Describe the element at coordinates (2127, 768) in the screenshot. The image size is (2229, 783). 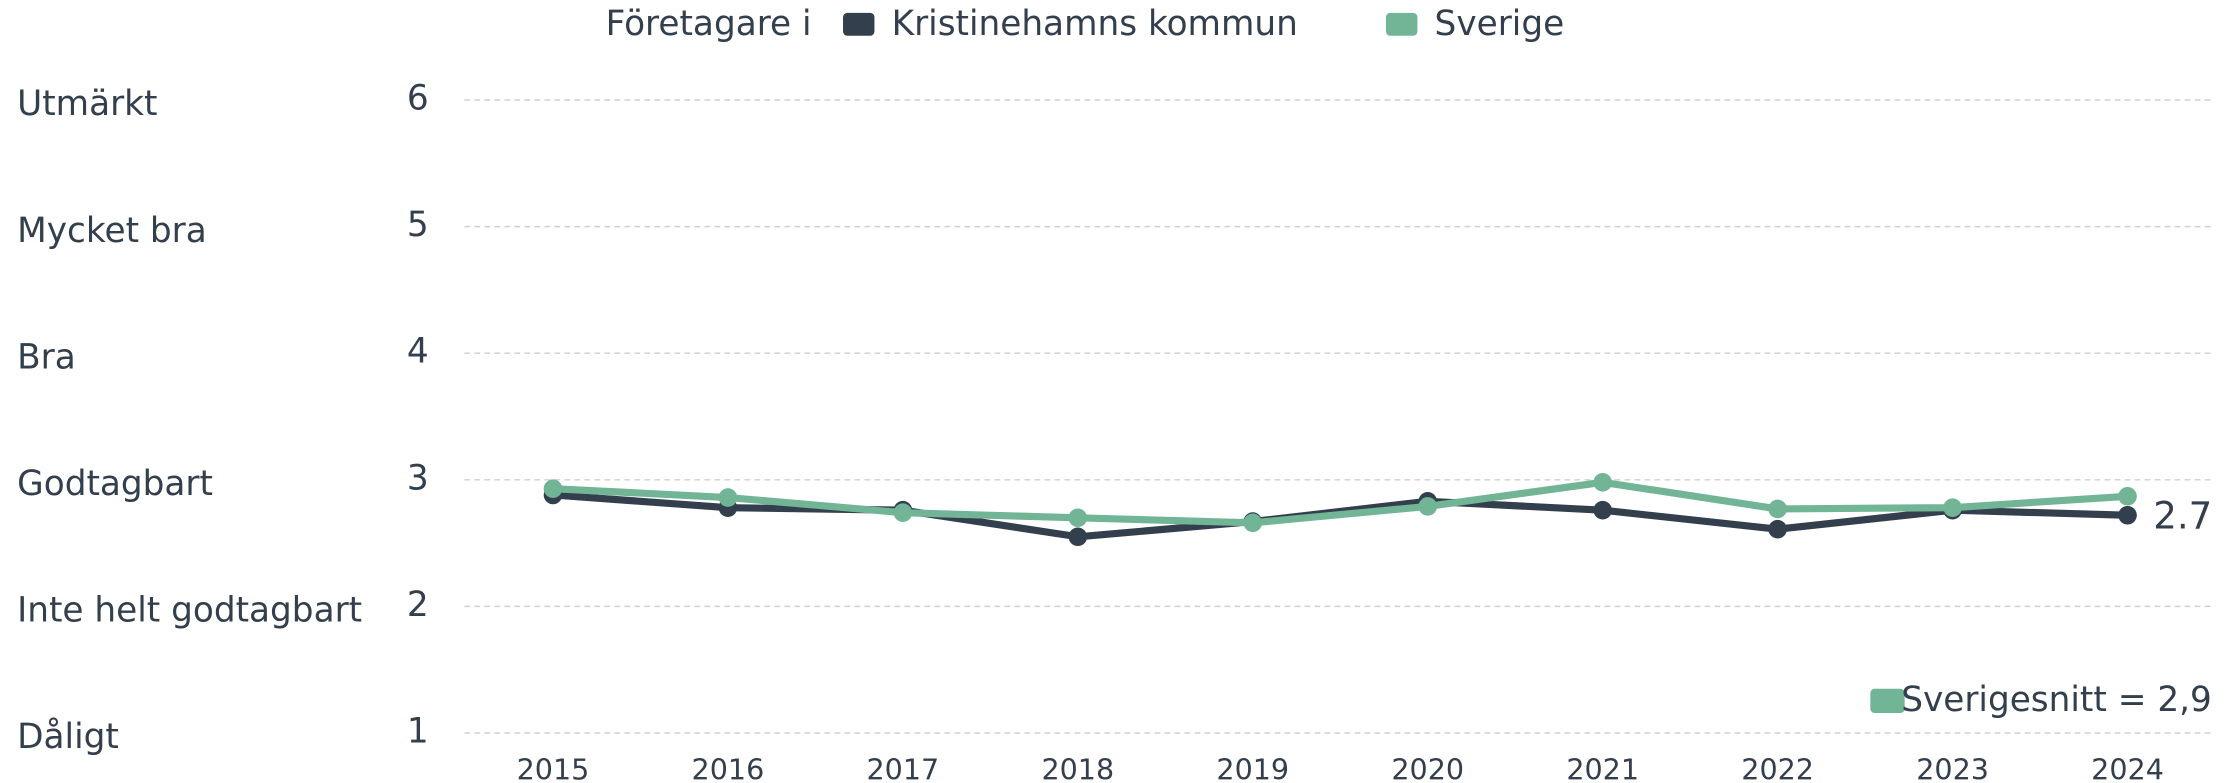
I see `x-tick-label: 2024` at that location.